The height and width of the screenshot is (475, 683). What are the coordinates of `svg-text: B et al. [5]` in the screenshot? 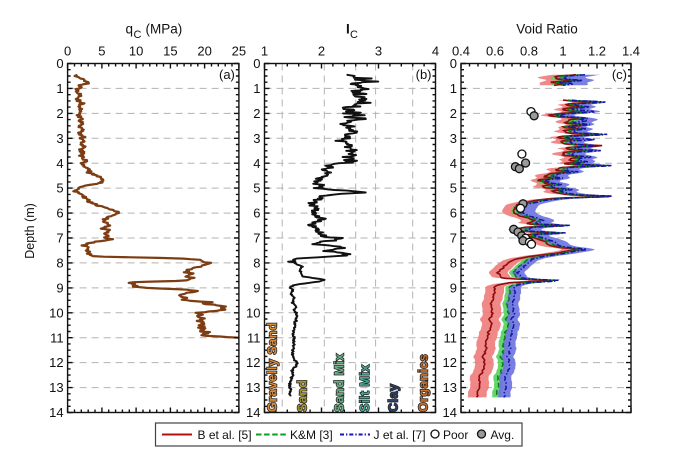 It's located at (225, 435).